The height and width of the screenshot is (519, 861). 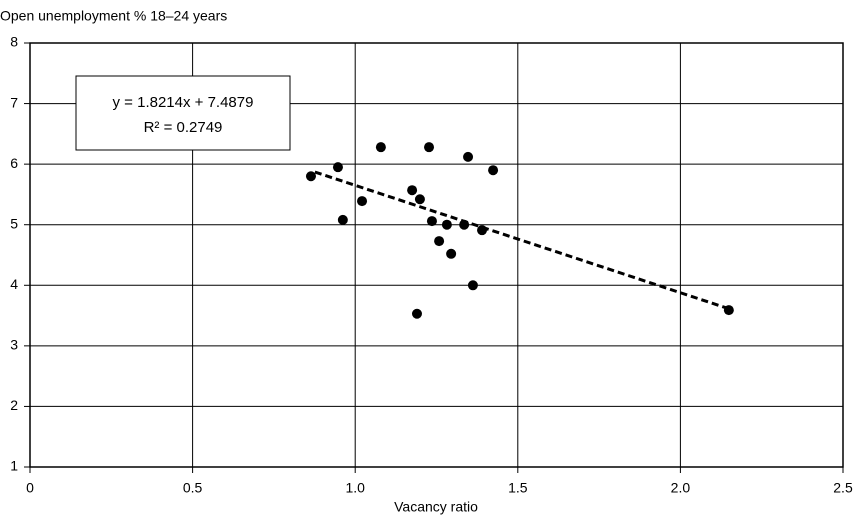 I want to click on x-tick-label: 2.0, so click(x=681, y=488).